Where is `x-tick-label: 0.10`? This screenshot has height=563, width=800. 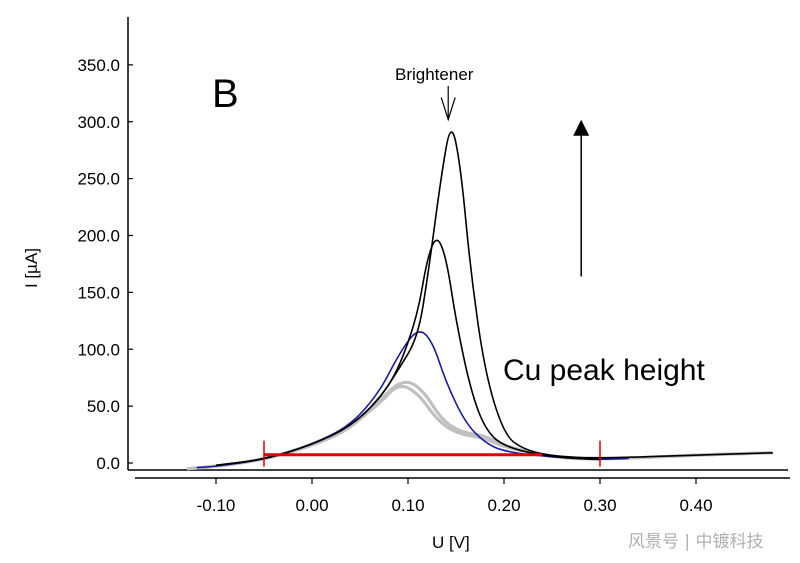
x-tick-label: 0.10 is located at coordinates (407, 505).